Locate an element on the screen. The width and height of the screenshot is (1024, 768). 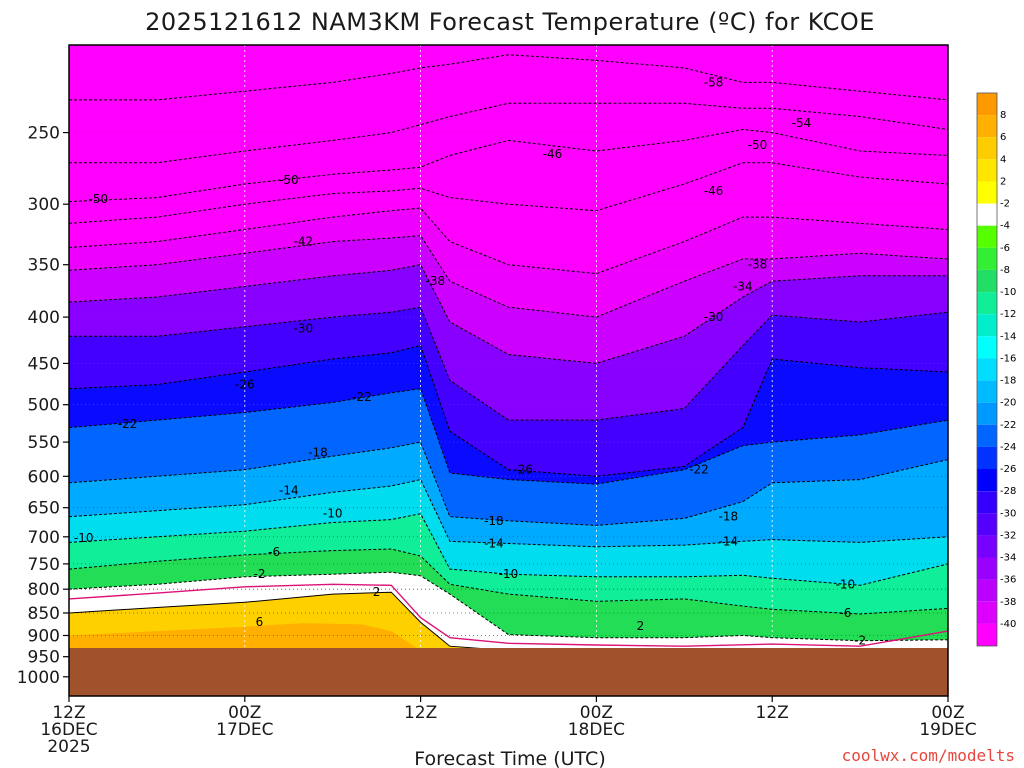
colorbar-label: -26 is located at coordinates (1008, 469).